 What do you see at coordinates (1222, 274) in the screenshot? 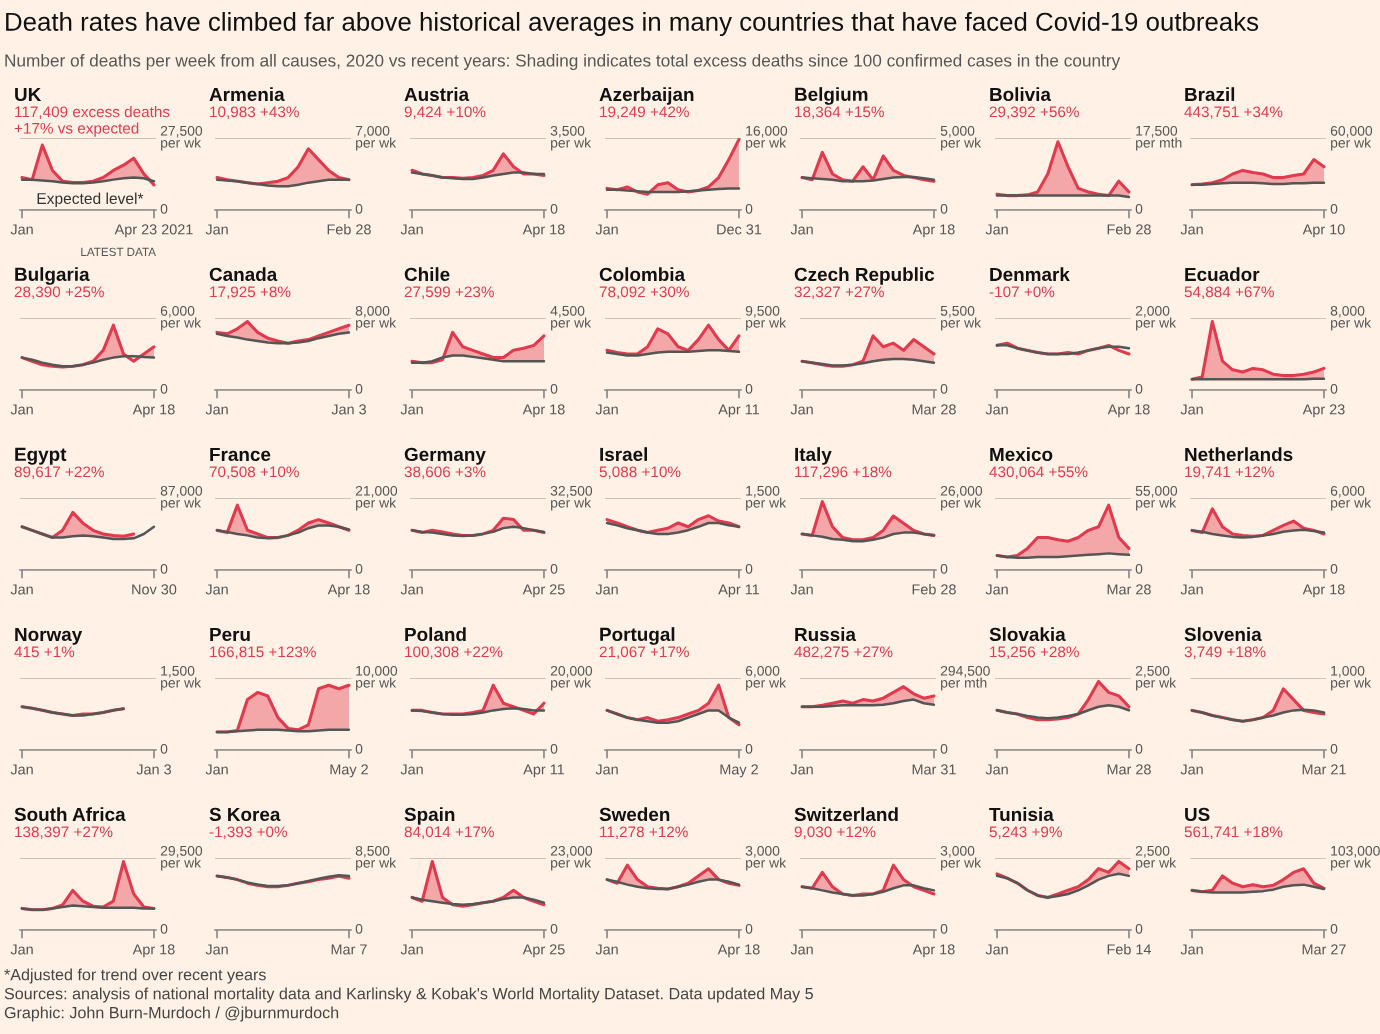
I see `chart-title: Ecuador` at bounding box center [1222, 274].